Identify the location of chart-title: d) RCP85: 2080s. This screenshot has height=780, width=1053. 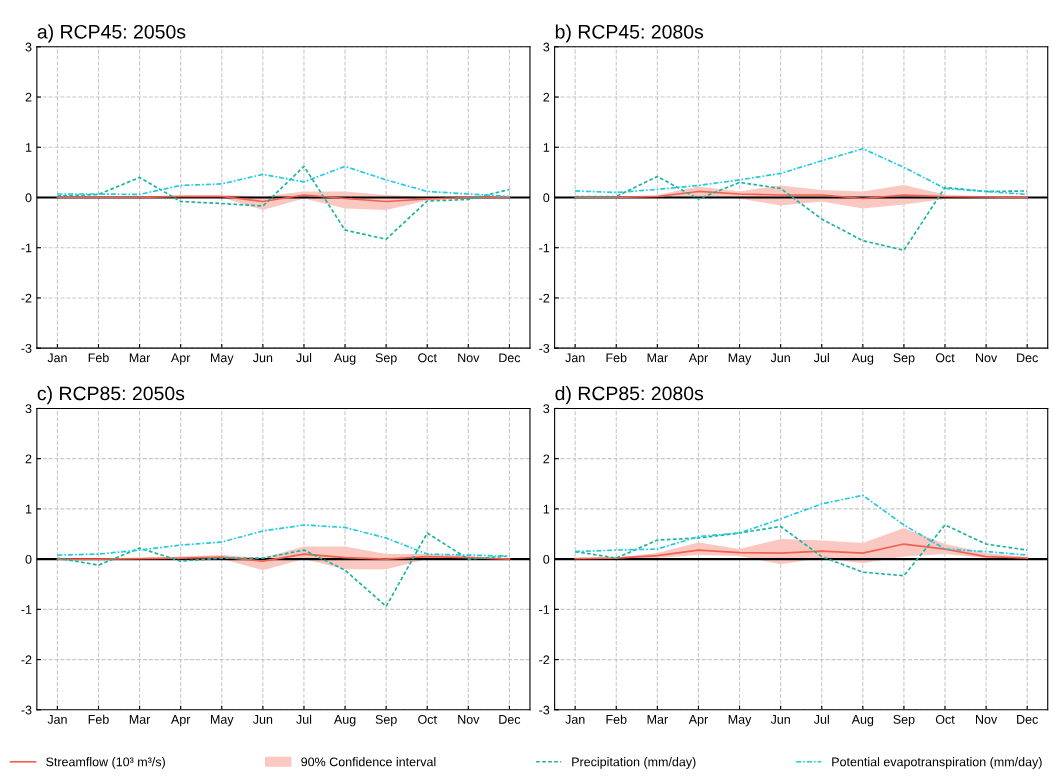
(629, 395).